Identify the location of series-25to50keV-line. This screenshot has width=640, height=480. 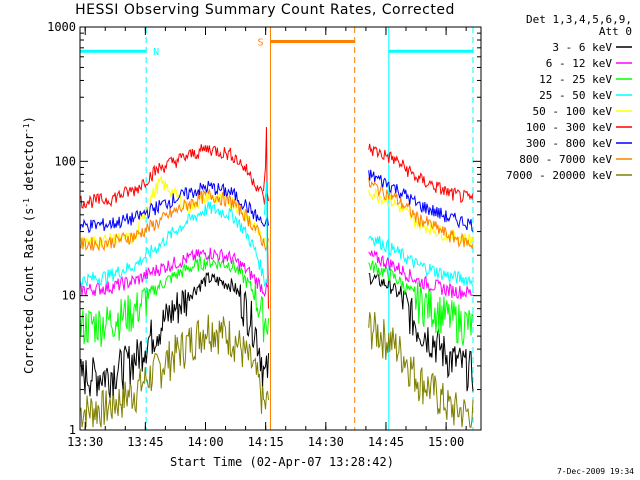
(276, 244).